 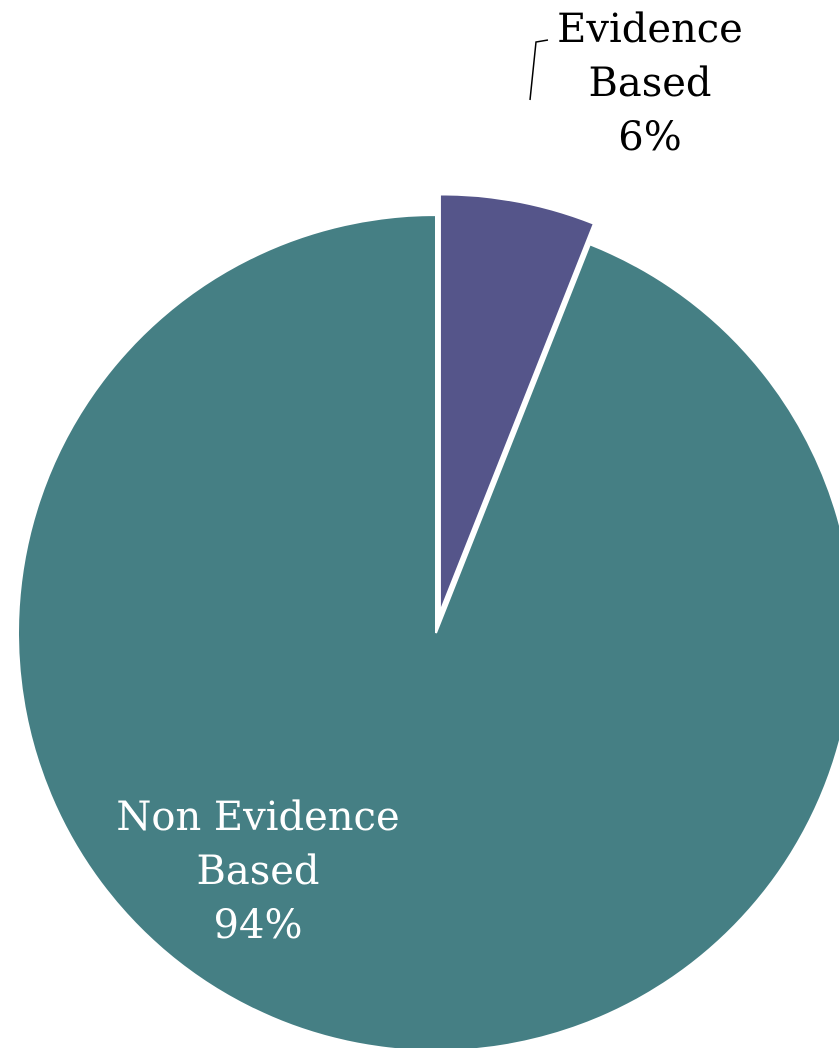 I want to click on slice-label-2: Non Evidence Based 94%, so click(x=257, y=871).